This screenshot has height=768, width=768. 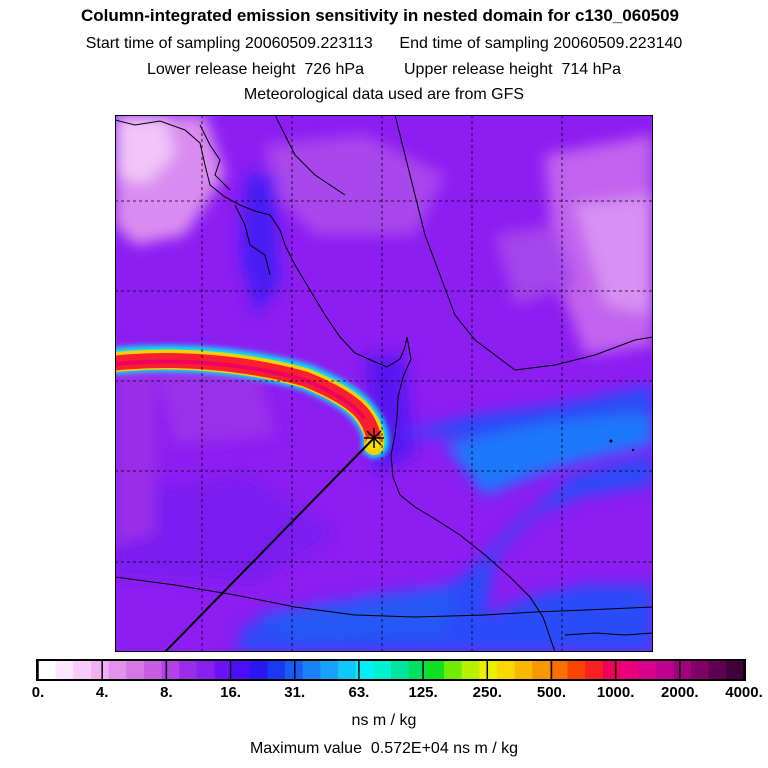 I want to click on colorbar-cells, so click(x=391, y=670).